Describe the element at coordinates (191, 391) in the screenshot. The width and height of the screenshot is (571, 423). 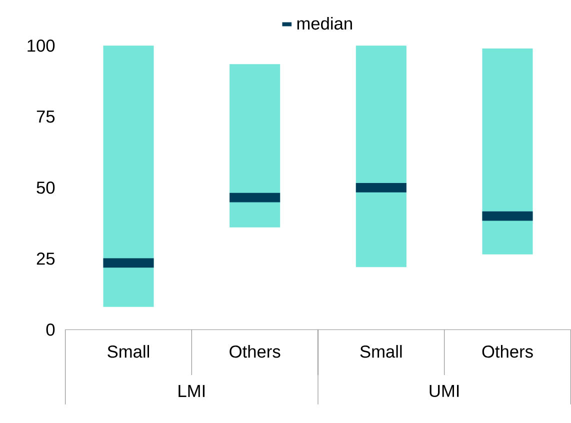
I see `text: LMI` at that location.